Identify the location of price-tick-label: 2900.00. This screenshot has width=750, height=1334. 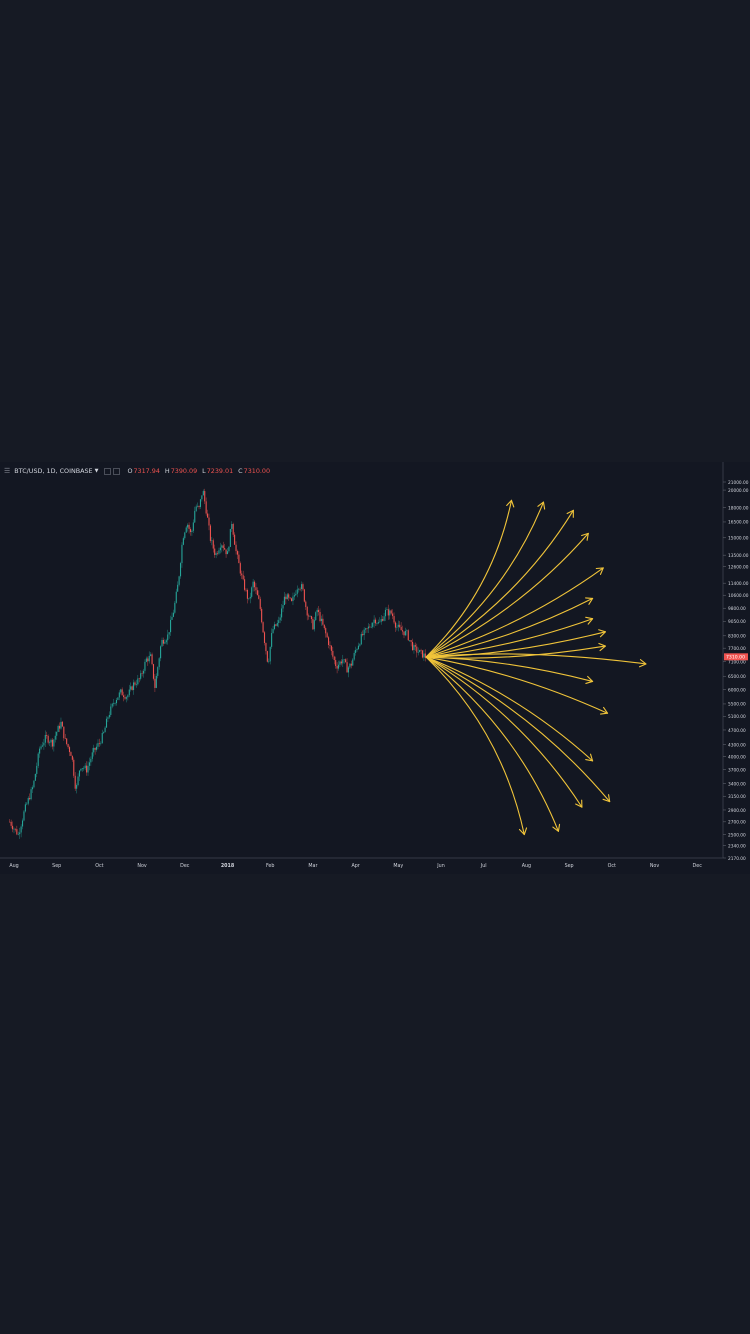
(737, 811).